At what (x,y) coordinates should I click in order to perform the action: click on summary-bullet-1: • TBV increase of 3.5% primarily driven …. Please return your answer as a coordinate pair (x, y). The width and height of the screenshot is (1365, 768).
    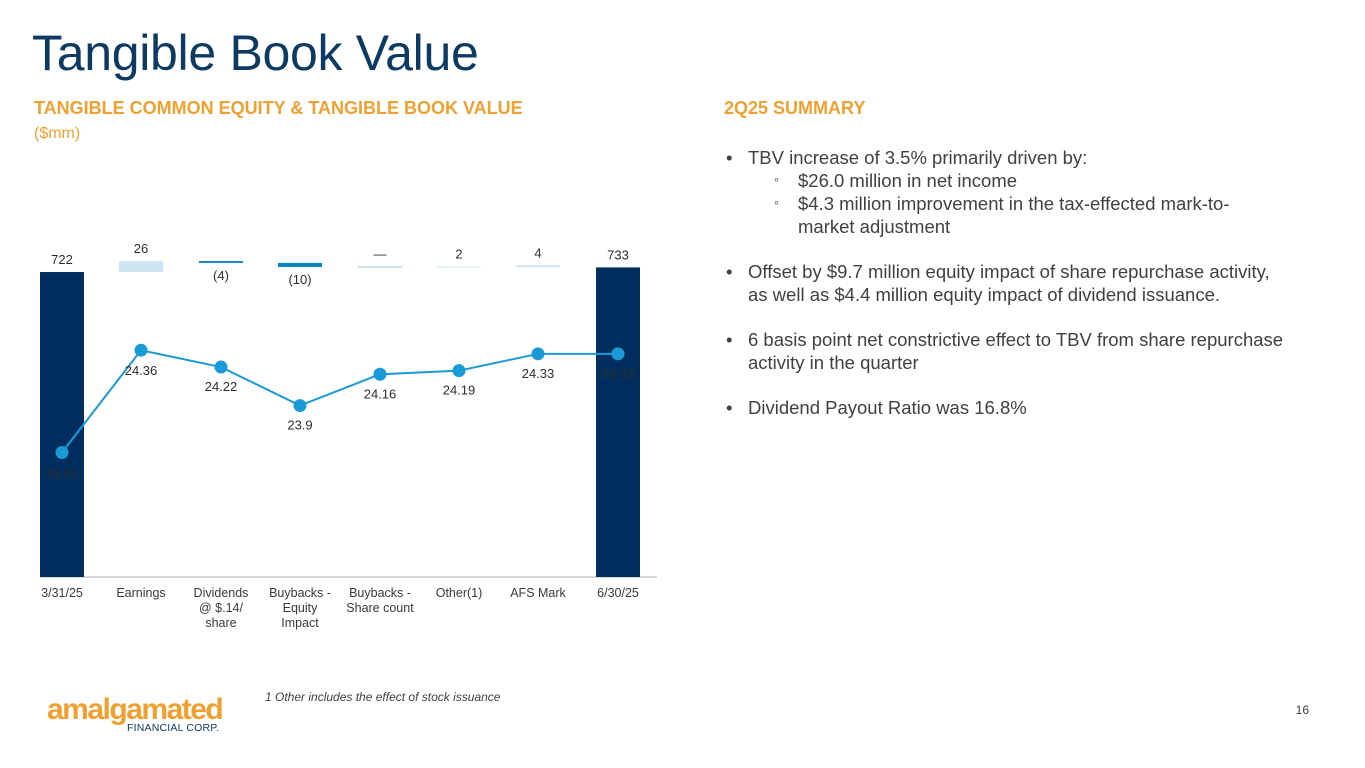
    Looking at the image, I should click on (1004, 192).